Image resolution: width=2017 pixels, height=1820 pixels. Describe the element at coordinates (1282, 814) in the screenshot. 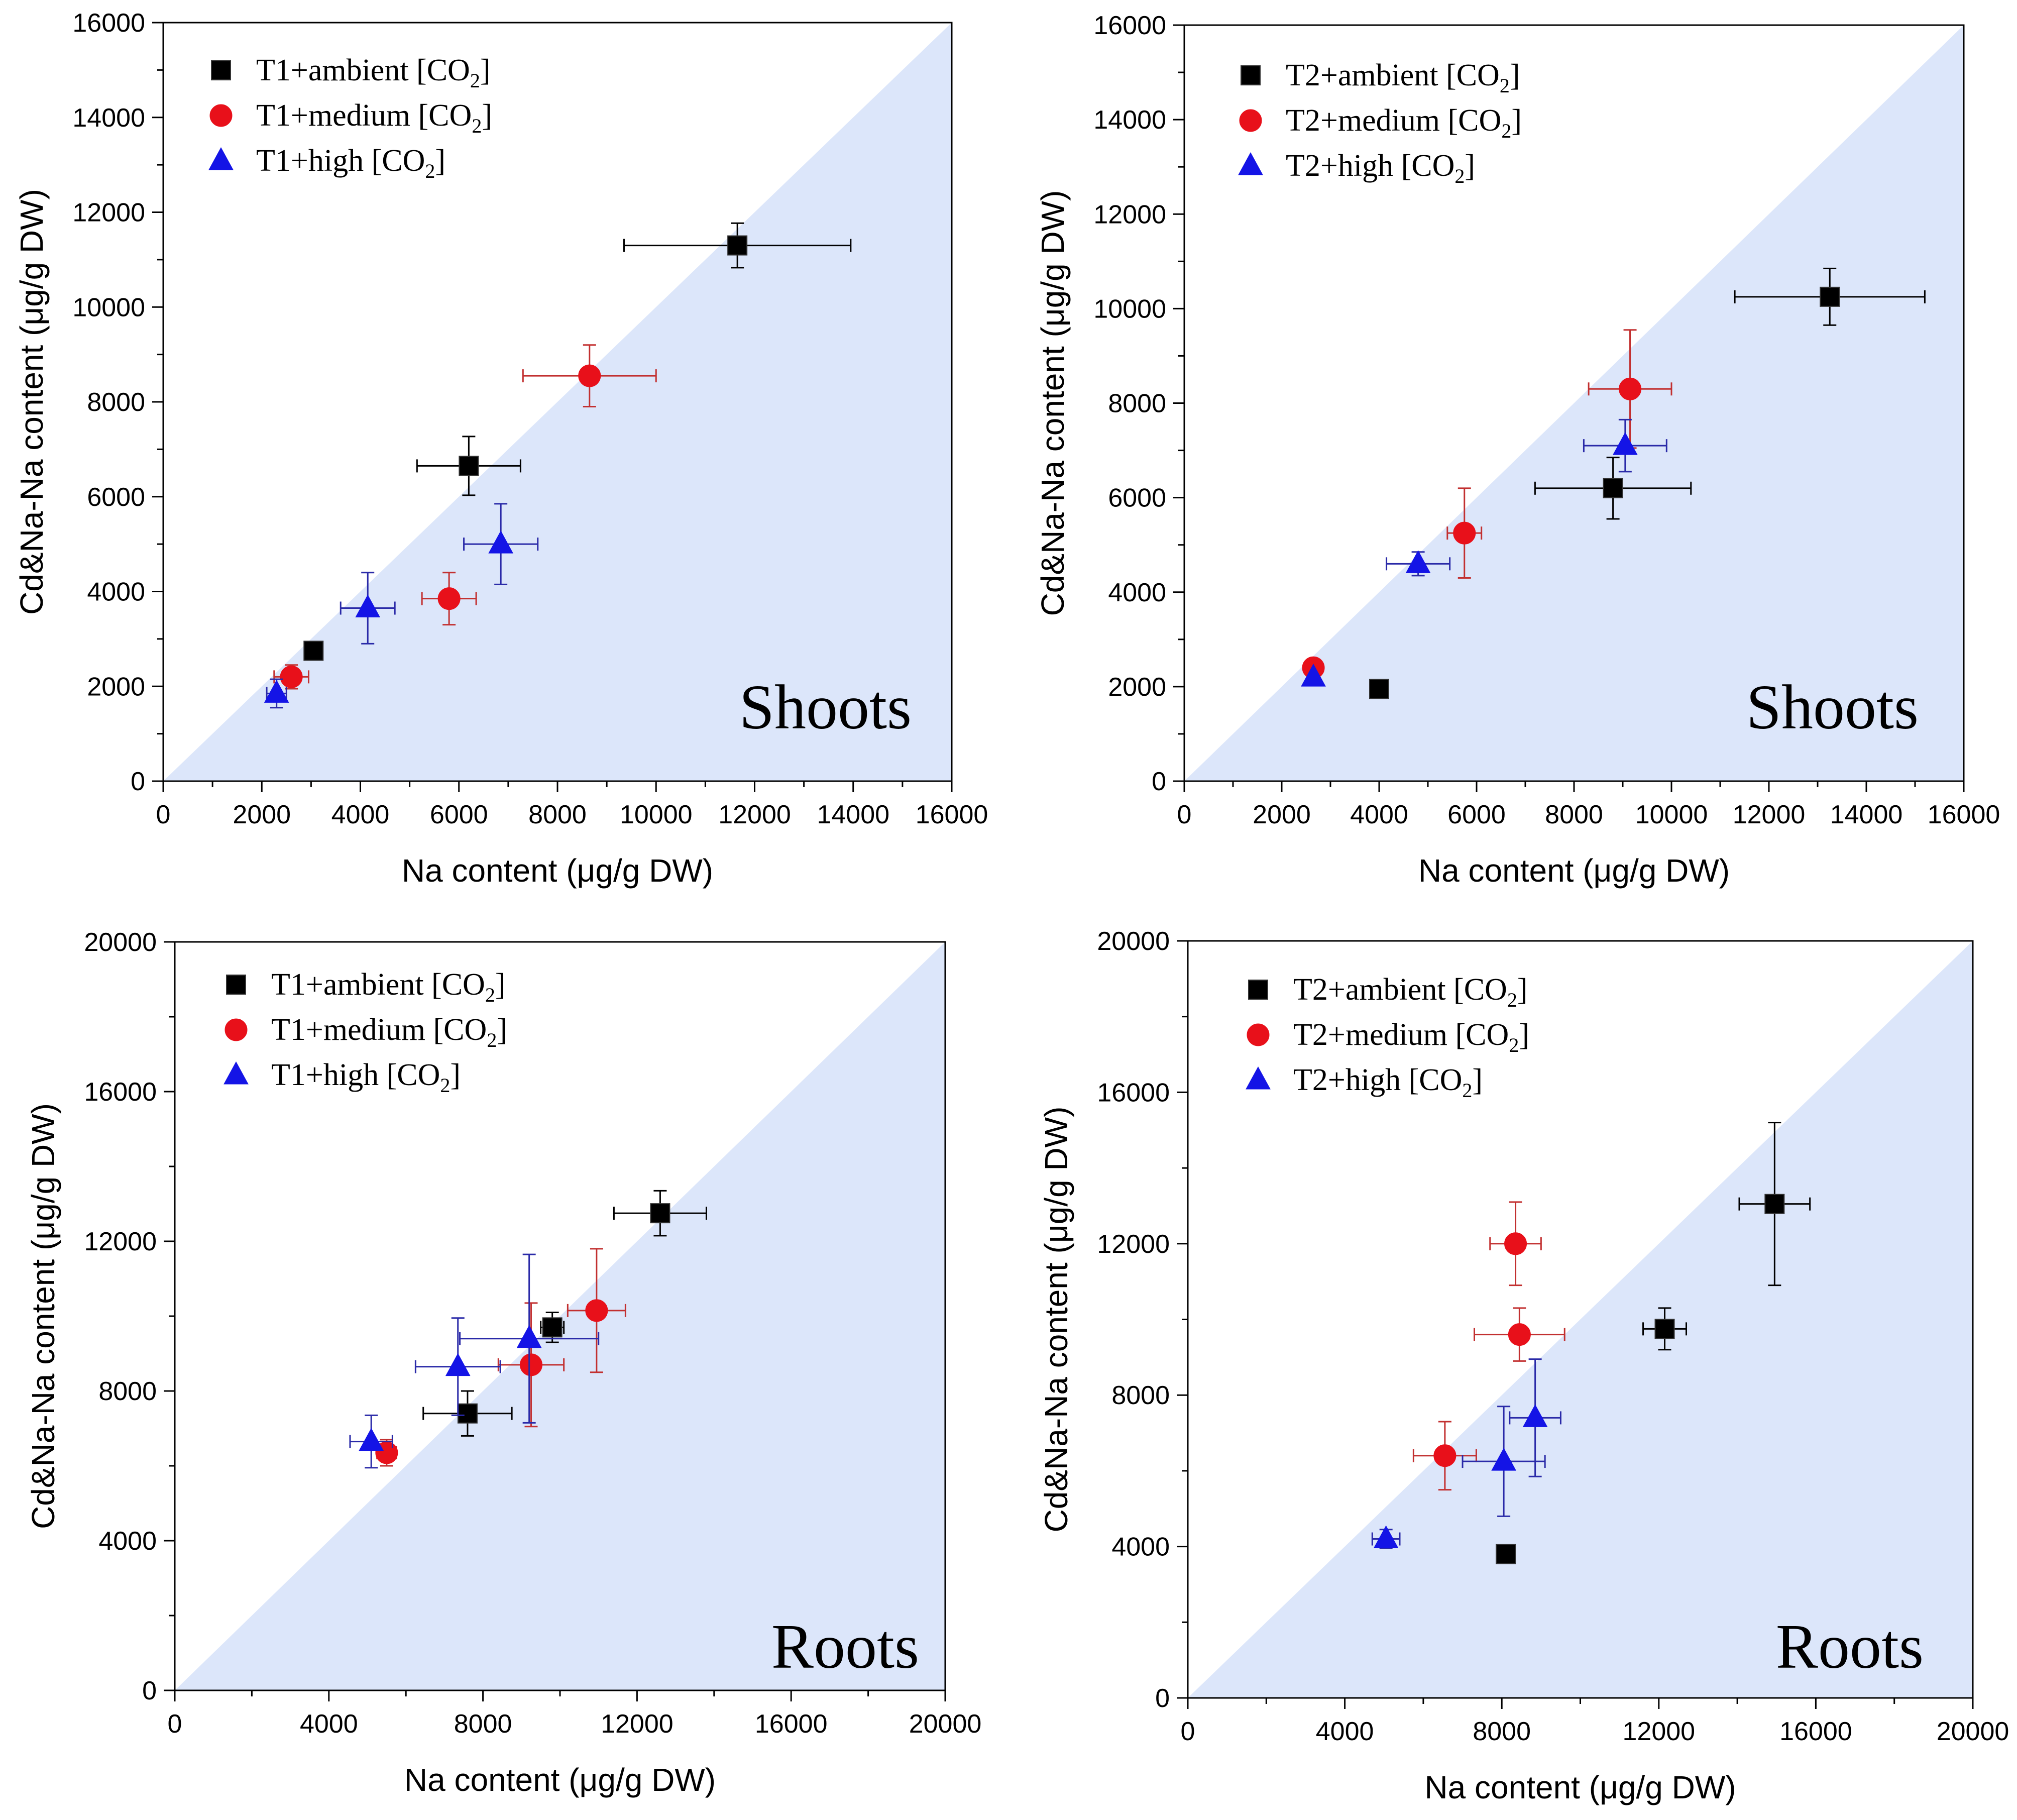

I see `x-tick-label: 2000` at that location.